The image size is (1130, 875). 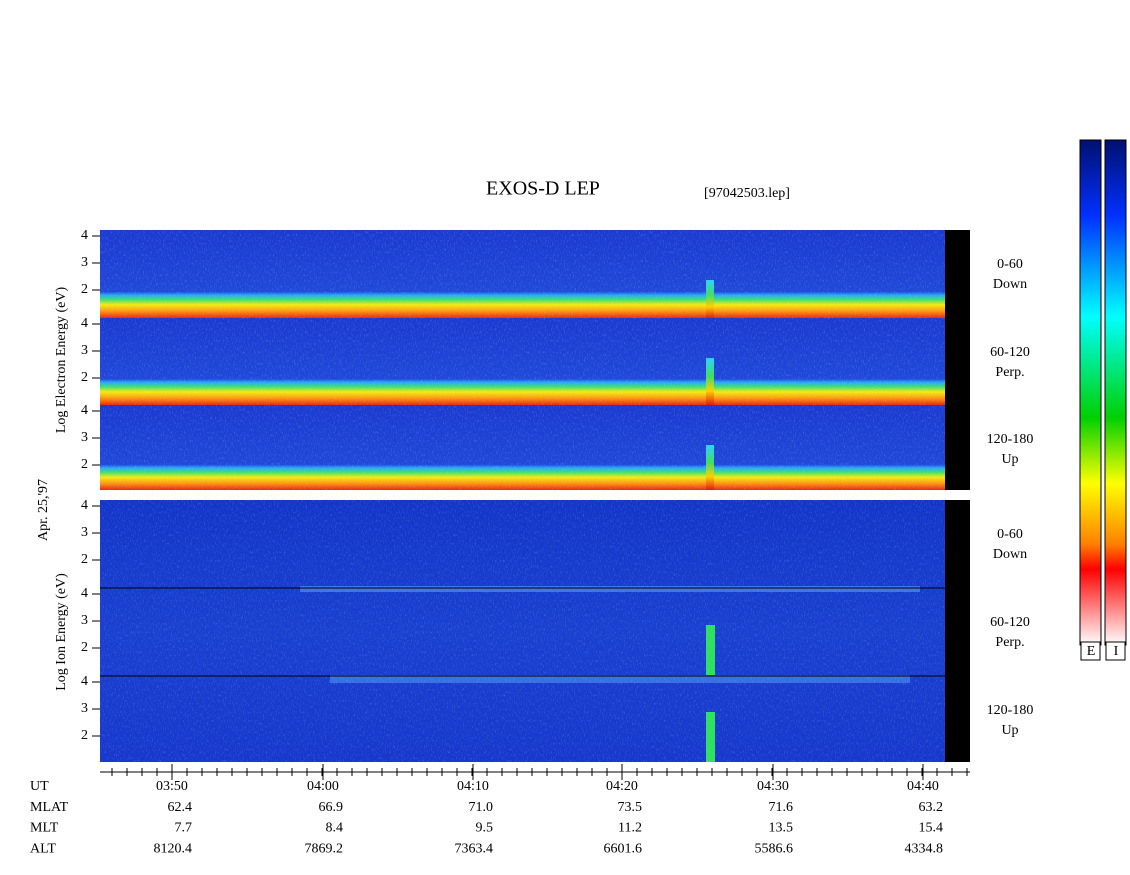 I want to click on ephemeris-value: 4334.8, so click(x=924, y=848).